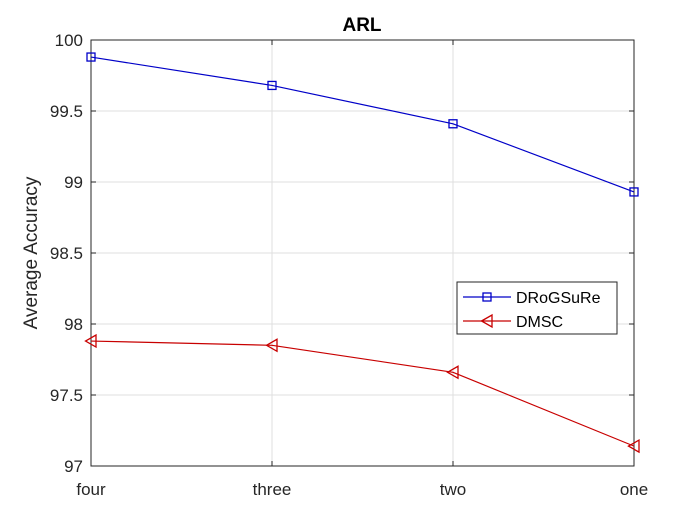 The width and height of the screenshot is (700, 525). Describe the element at coordinates (361, 25) in the screenshot. I see `chart-title: ARL` at that location.